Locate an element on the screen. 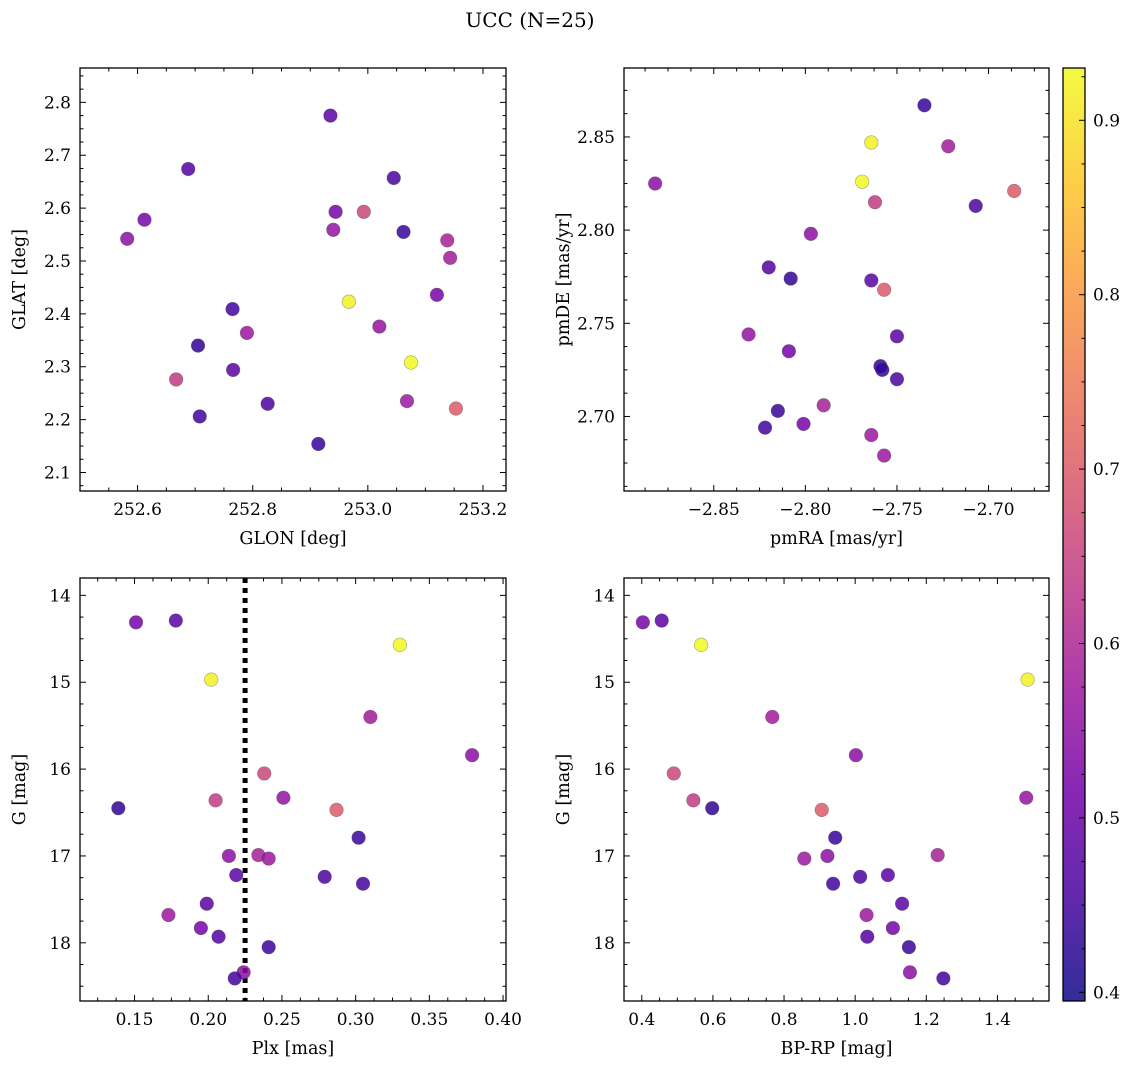 Image resolution: width=1136 pixels, height=1068 pixels. y-tick-label: 14 is located at coordinates (60, 596).